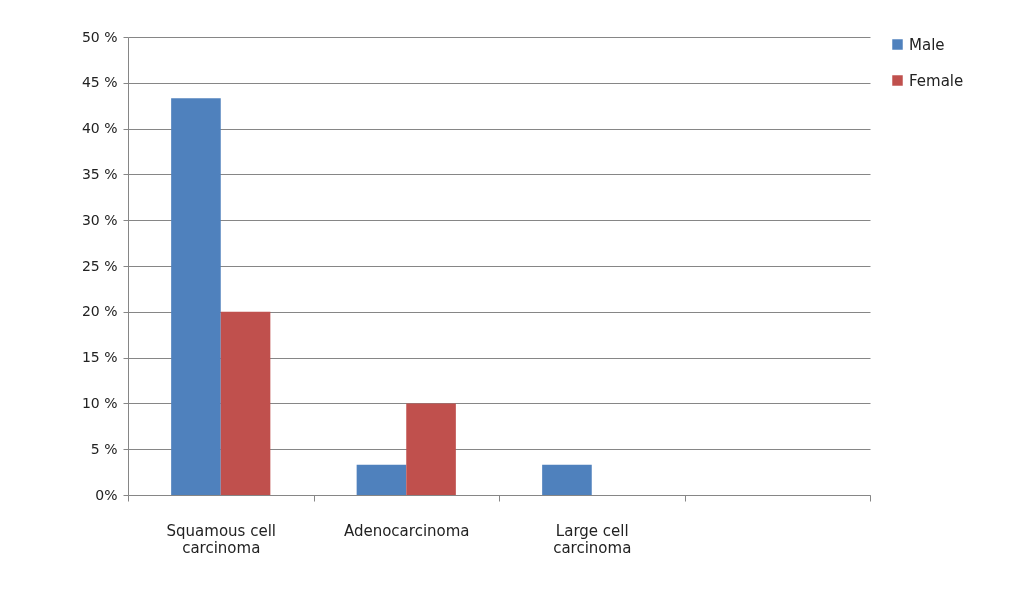 This screenshot has width=1014, height=599. What do you see at coordinates (106, 494) in the screenshot?
I see `y-tick-label: 0%` at bounding box center [106, 494].